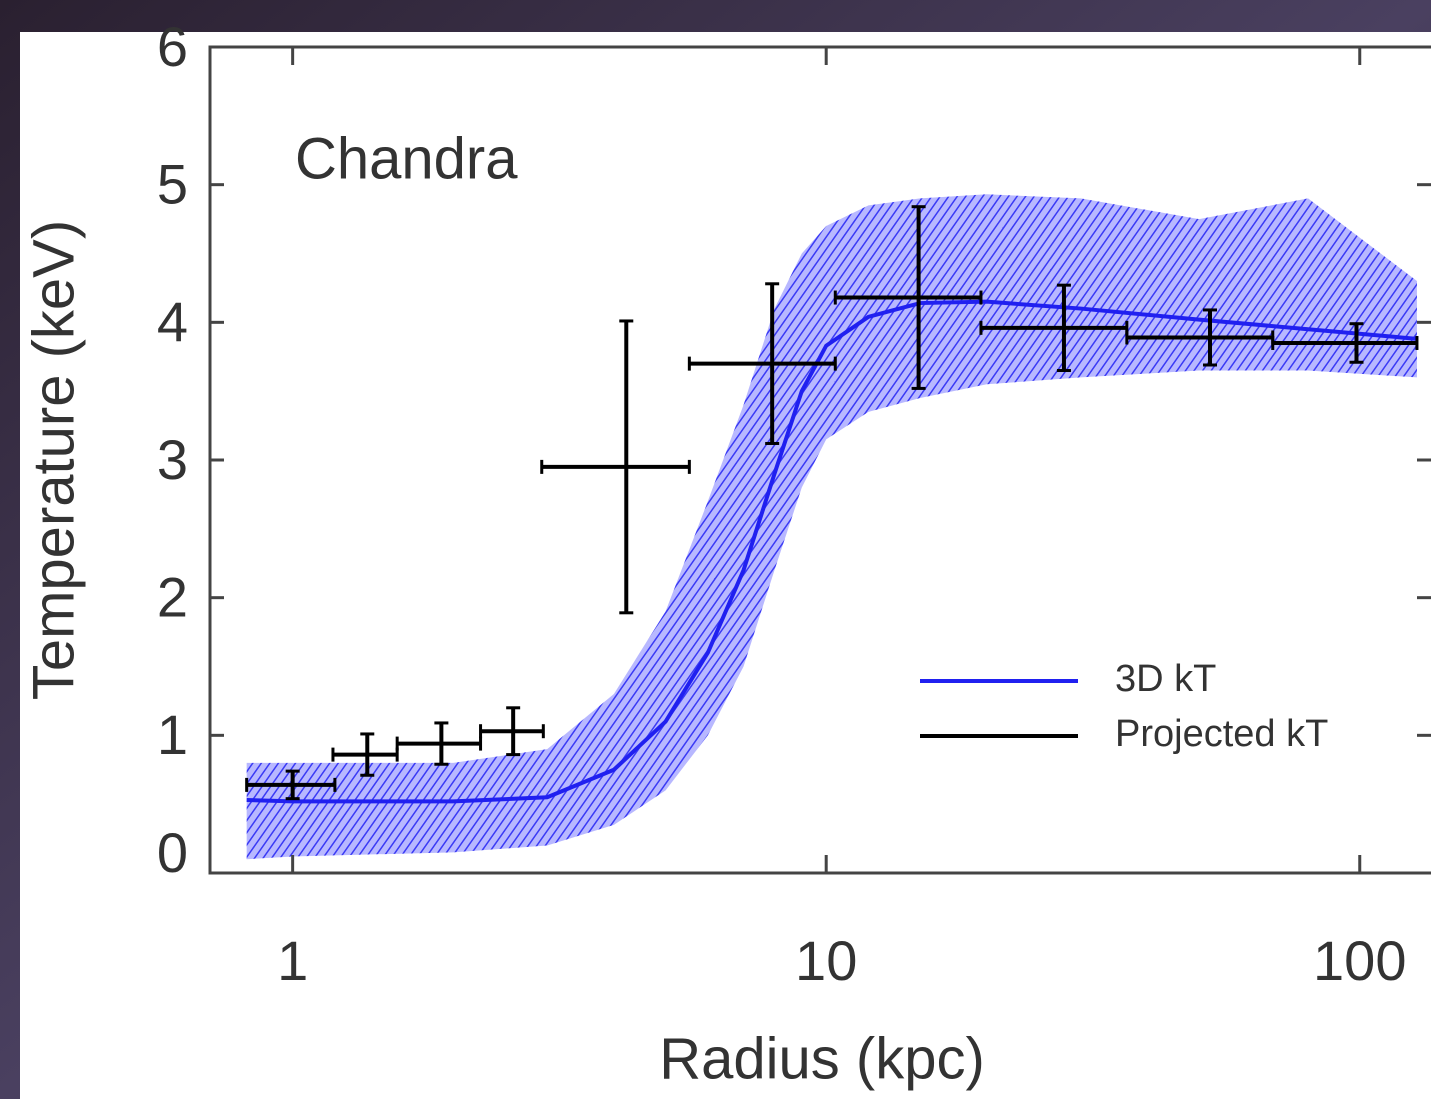  I want to click on annotation: Chandra, so click(406, 158).